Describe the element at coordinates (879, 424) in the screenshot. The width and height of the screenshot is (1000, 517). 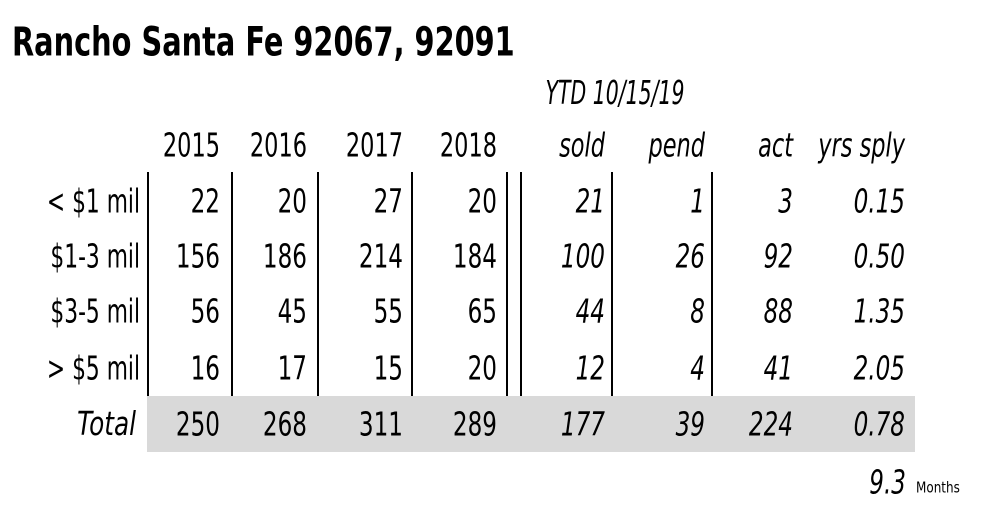
I see `total-cell: 0.78` at that location.